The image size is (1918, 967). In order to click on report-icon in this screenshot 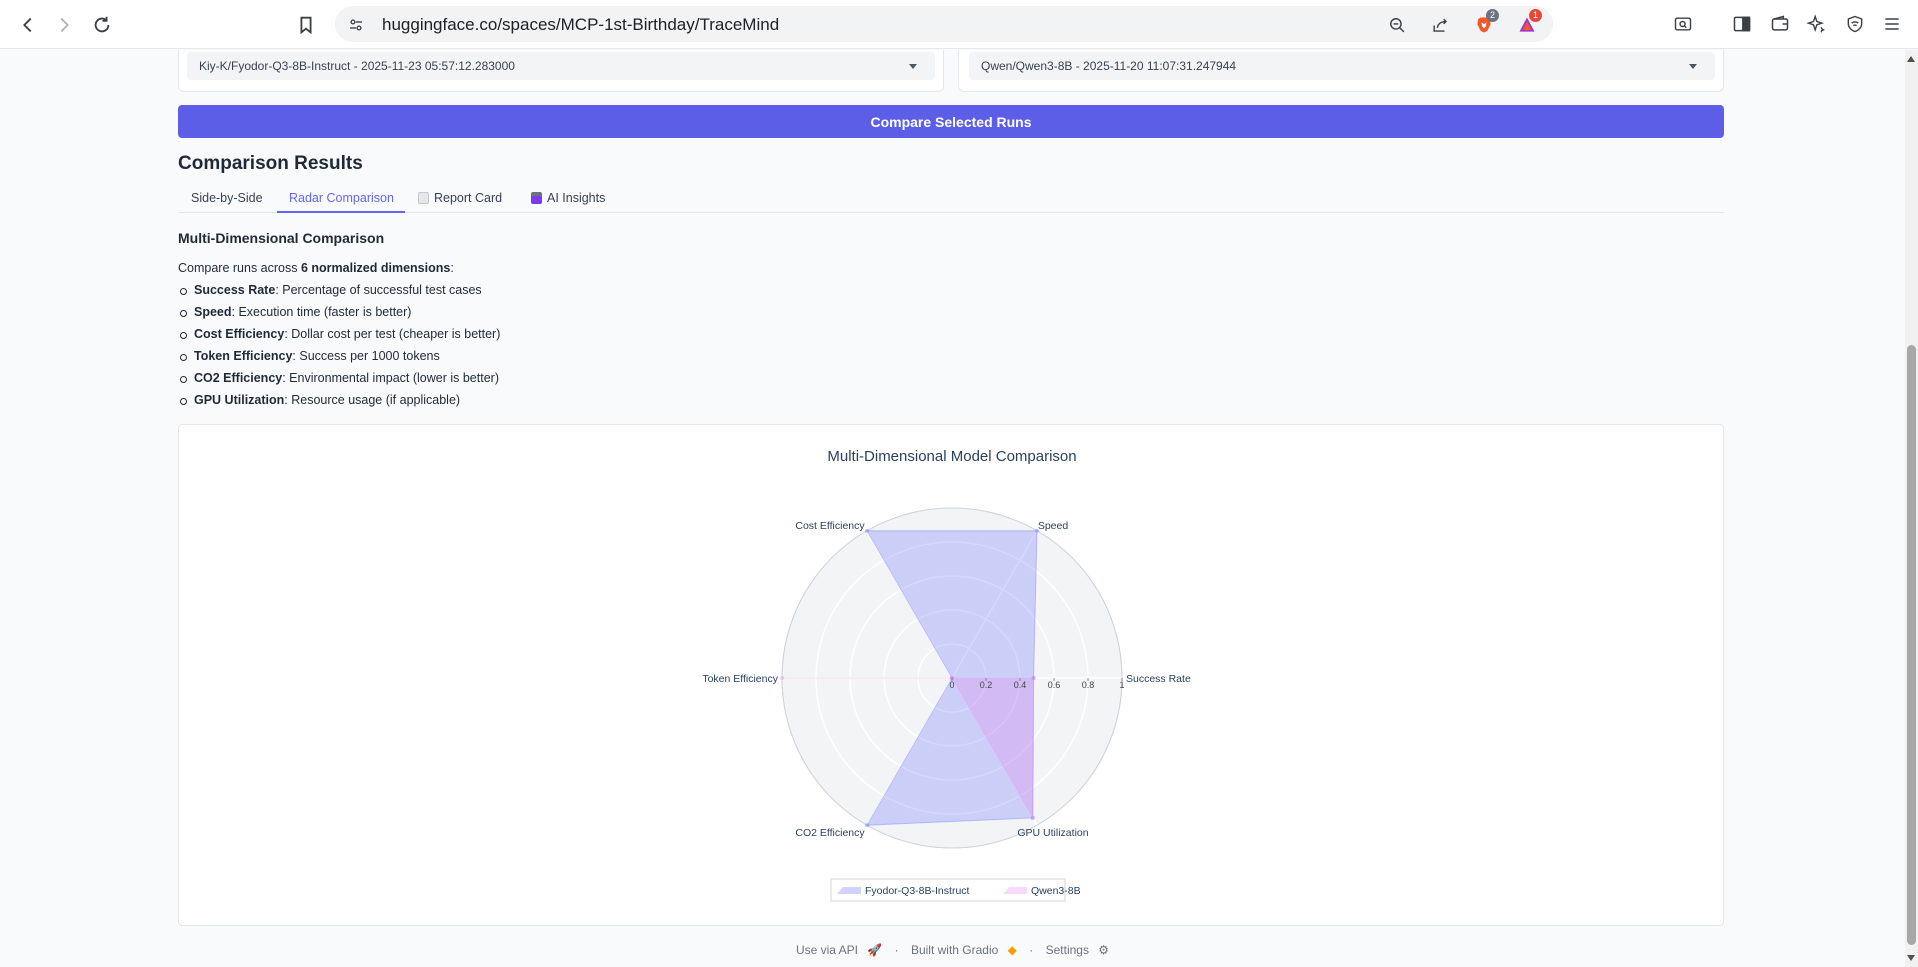, I will do `click(423, 198)`.